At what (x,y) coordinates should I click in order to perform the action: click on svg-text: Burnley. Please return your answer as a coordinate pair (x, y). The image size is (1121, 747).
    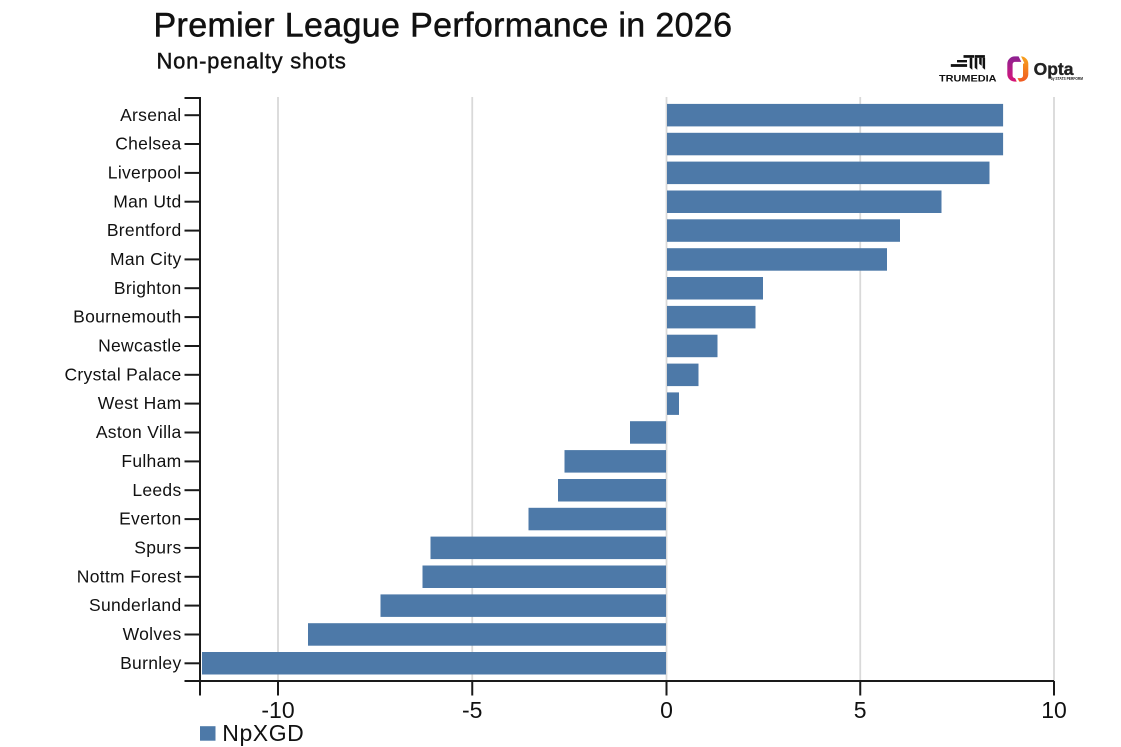
    Looking at the image, I should click on (150, 663).